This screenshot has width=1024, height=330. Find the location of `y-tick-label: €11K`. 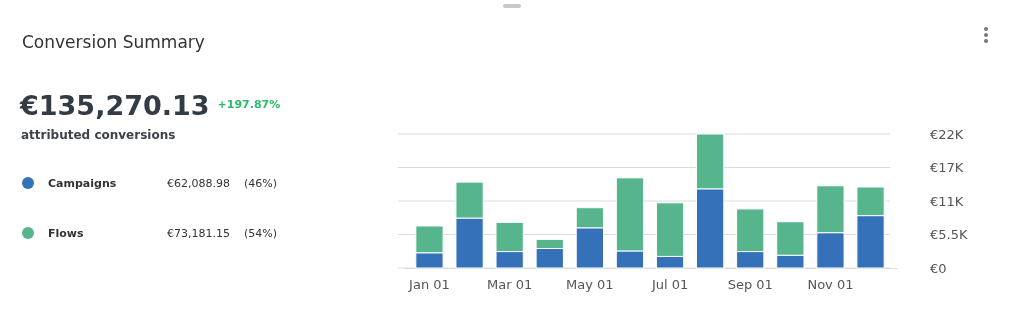

y-tick-label: €11K is located at coordinates (947, 201).